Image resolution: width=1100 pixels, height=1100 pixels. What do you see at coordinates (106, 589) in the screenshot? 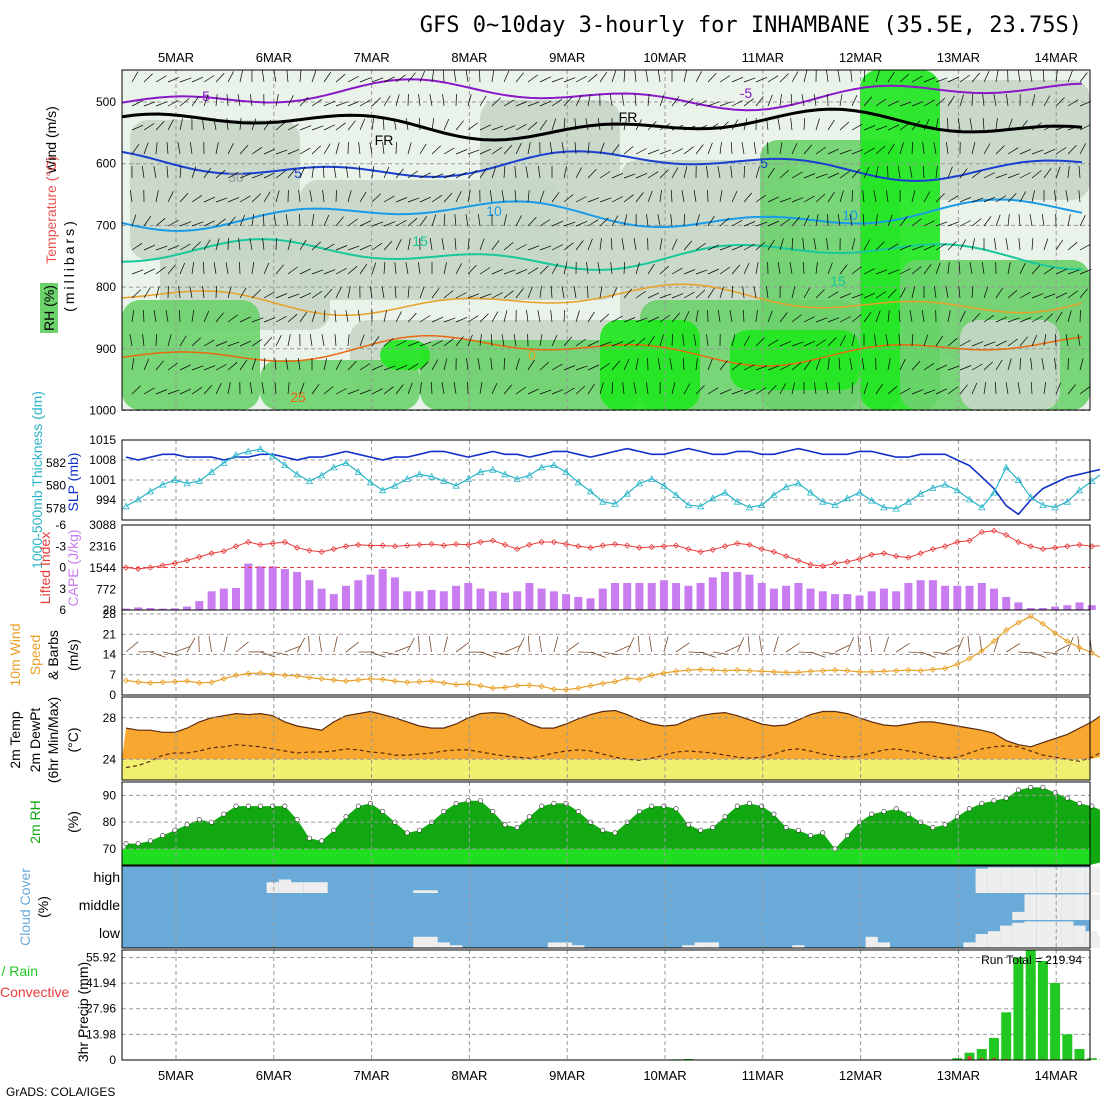
I see `cape-tick-label: 772` at bounding box center [106, 589].